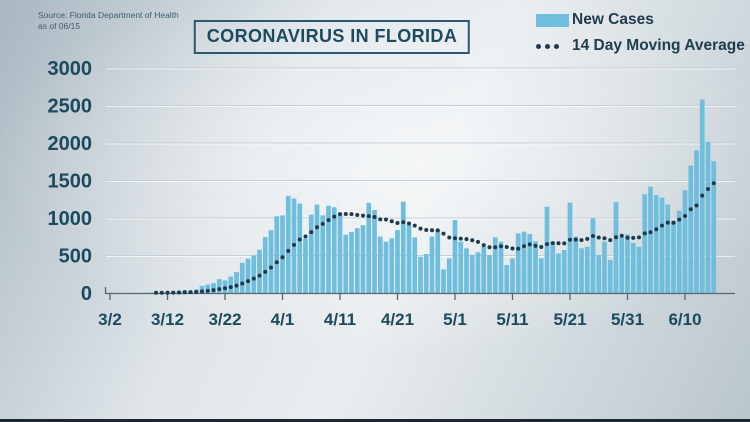 The height and width of the screenshot is (422, 750). I want to click on legend: New Cases 14 Day Moving Average, so click(640, 35).